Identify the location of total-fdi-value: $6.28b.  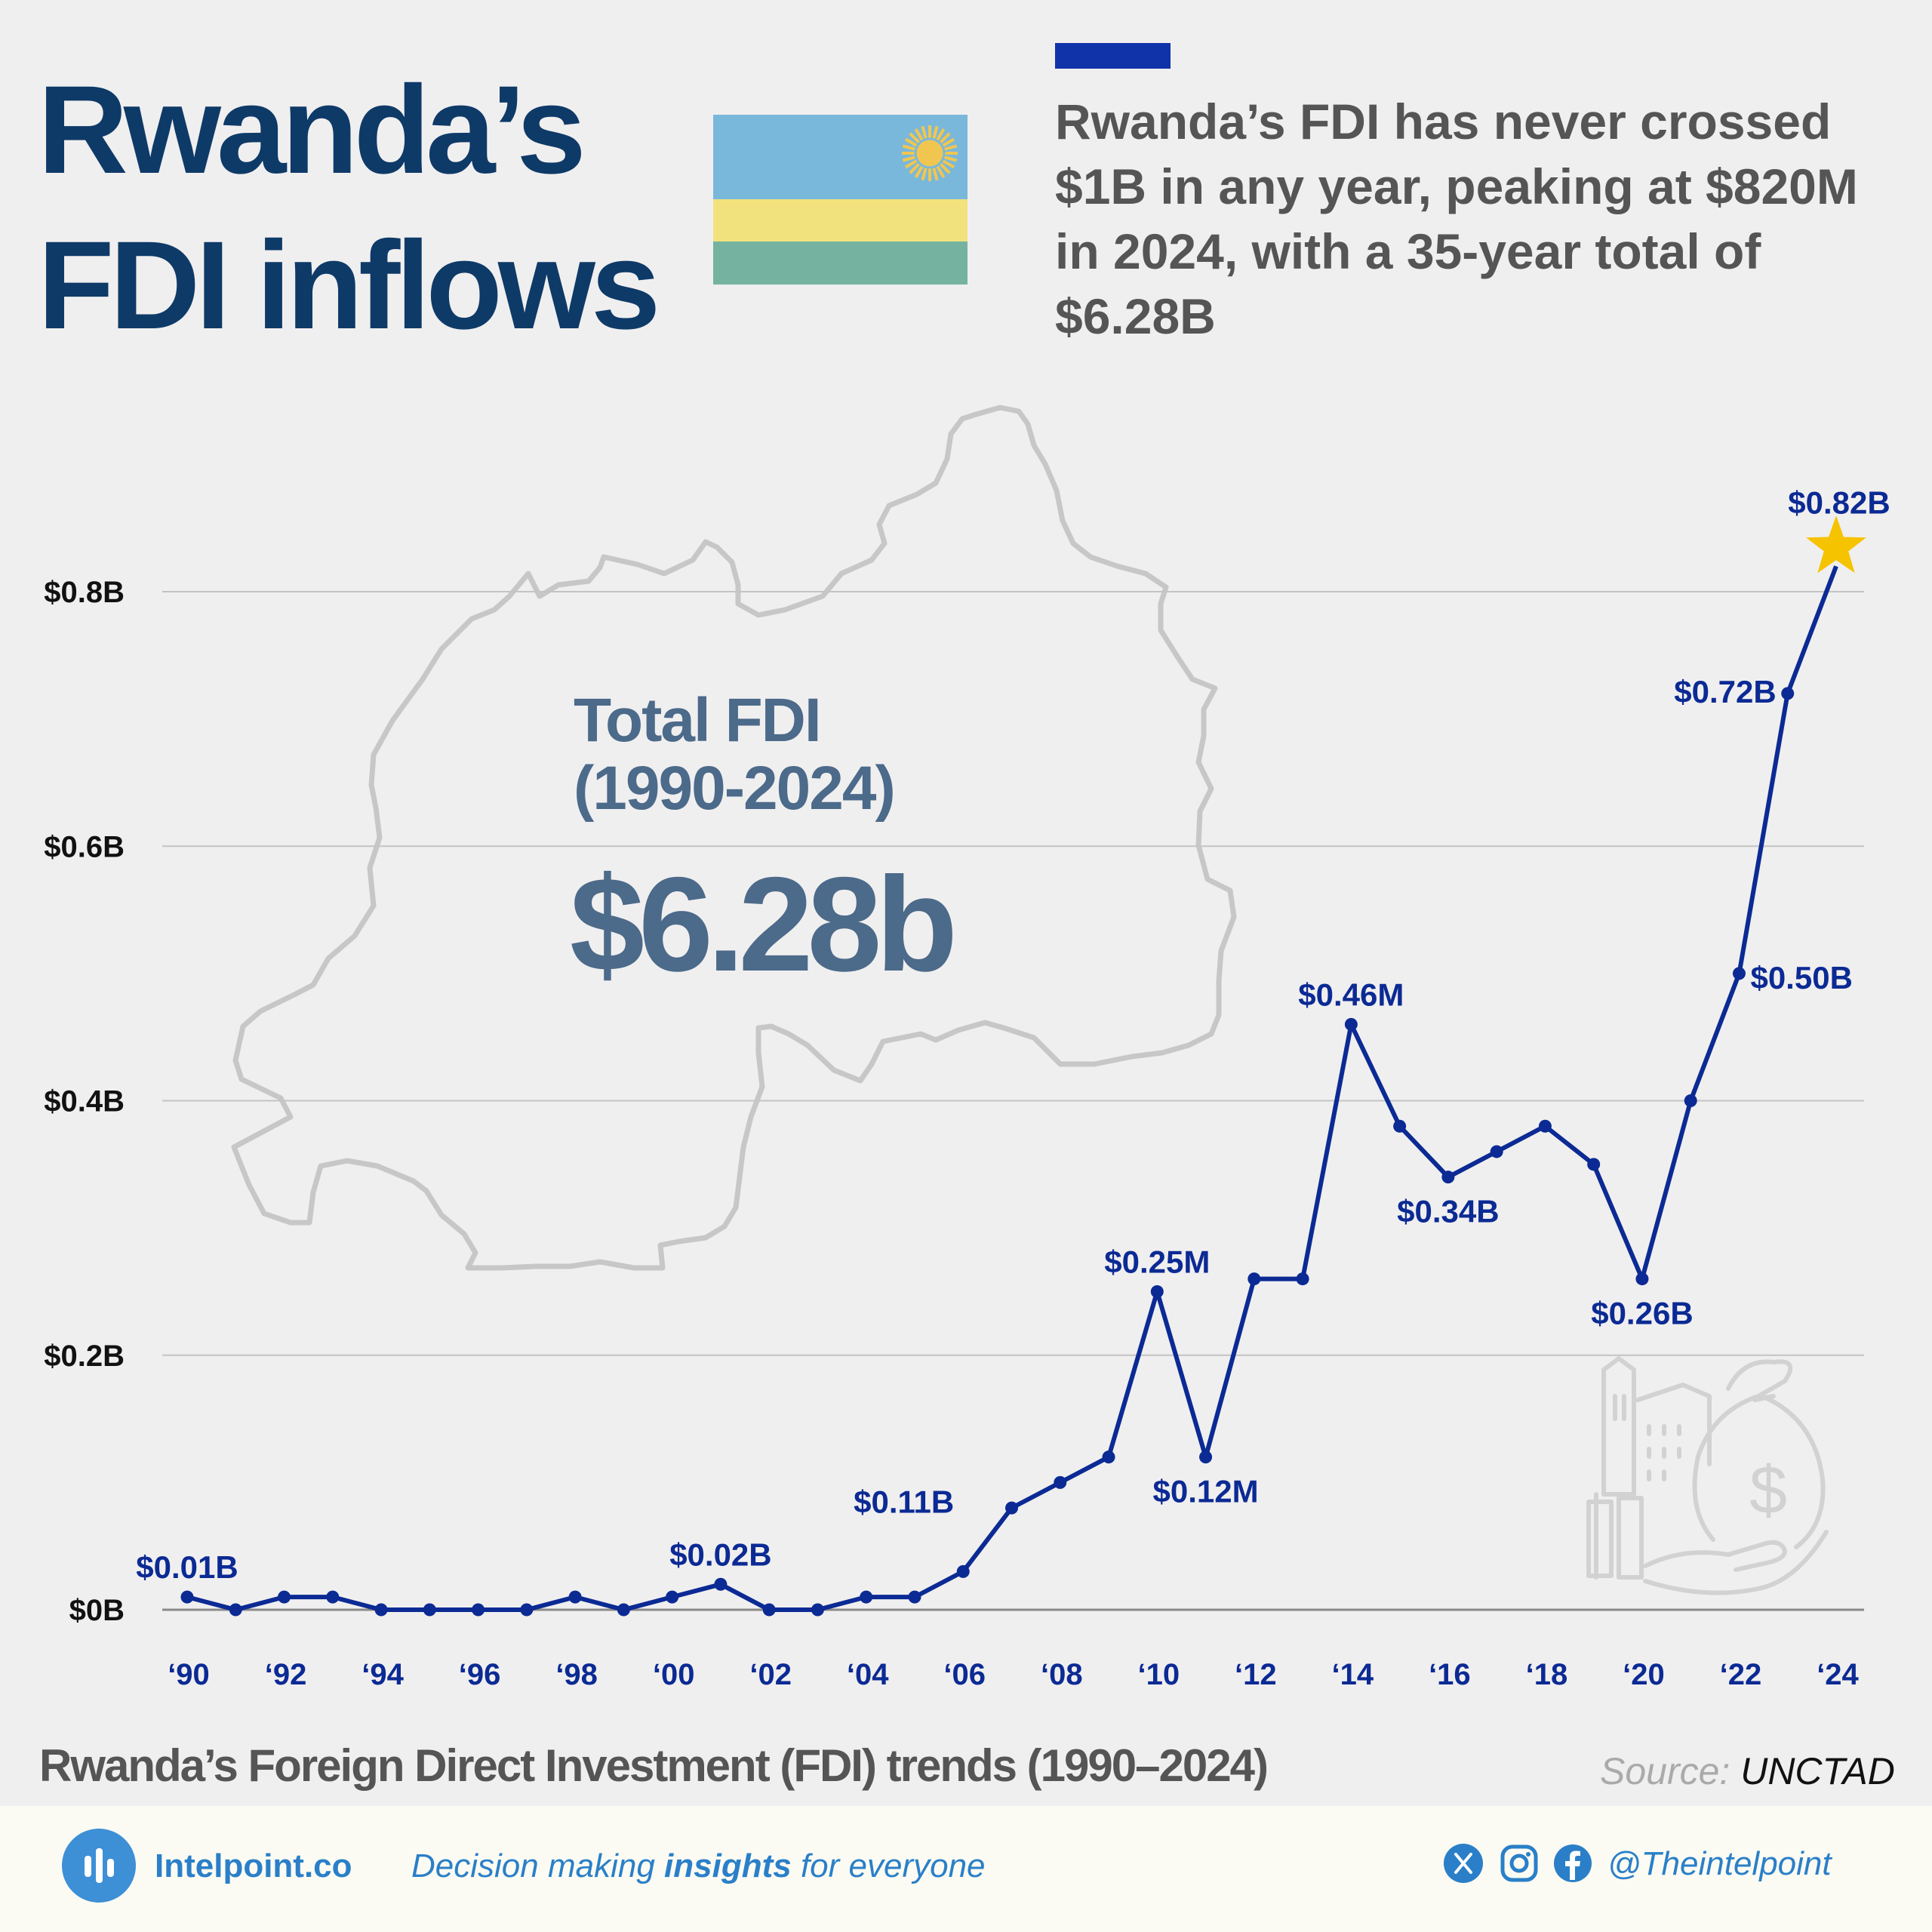
(764, 924).